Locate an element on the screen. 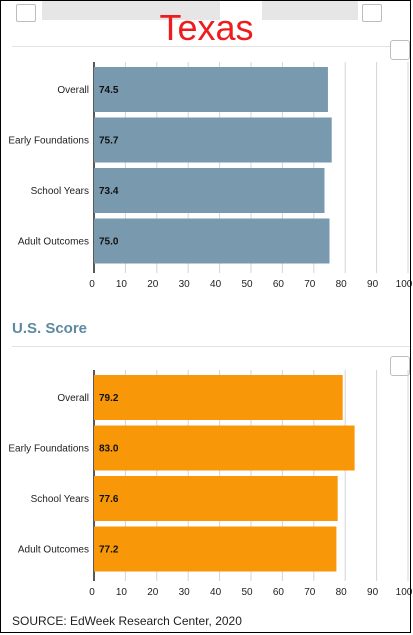 The width and height of the screenshot is (413, 635). expand-box-top is located at coordinates (400, 50).